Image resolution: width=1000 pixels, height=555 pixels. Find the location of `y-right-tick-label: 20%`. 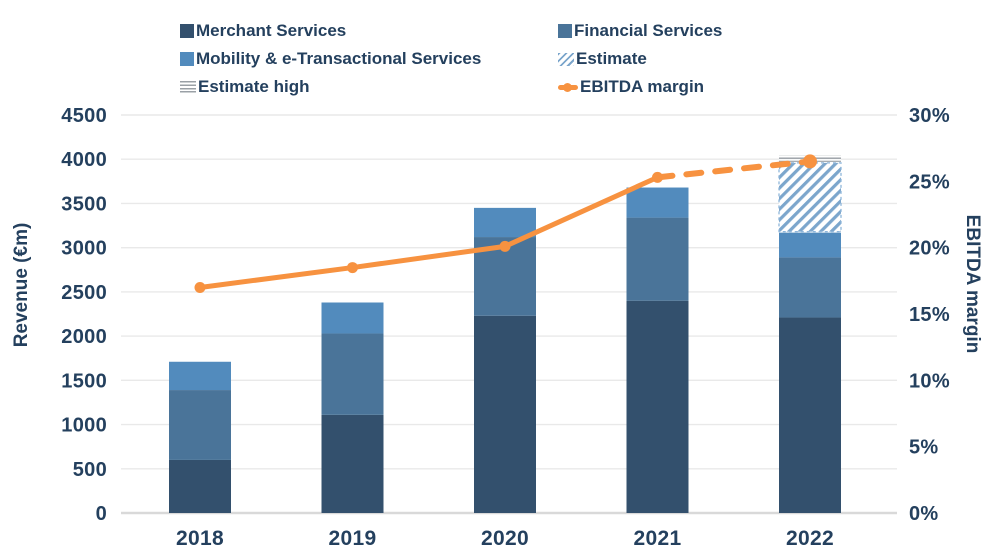

y-right-tick-label: 20% is located at coordinates (929, 249).